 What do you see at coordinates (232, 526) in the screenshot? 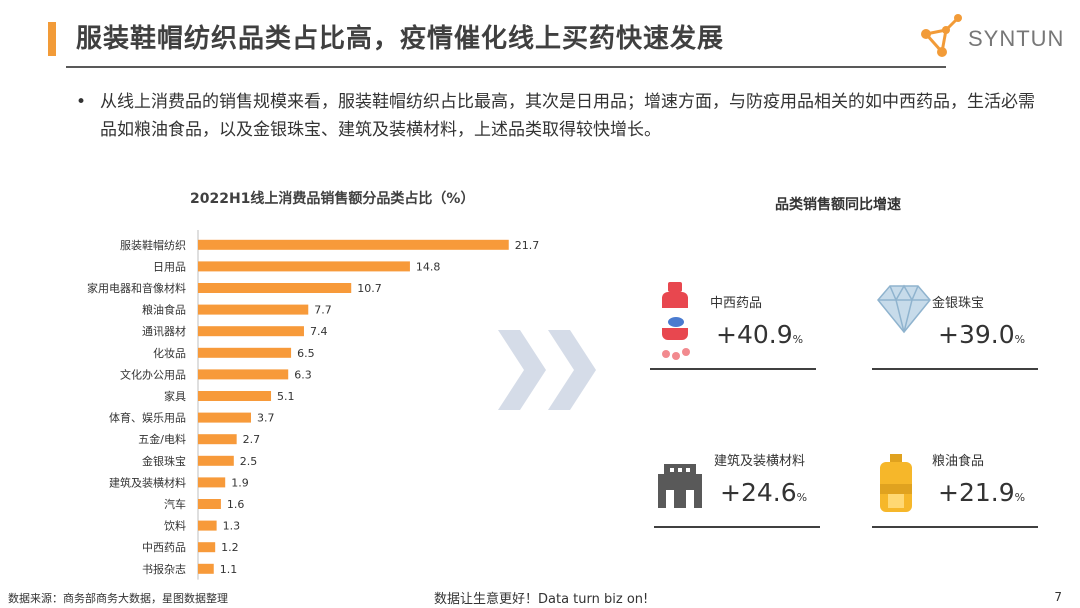
I see `value-label: 1.3` at bounding box center [232, 526].